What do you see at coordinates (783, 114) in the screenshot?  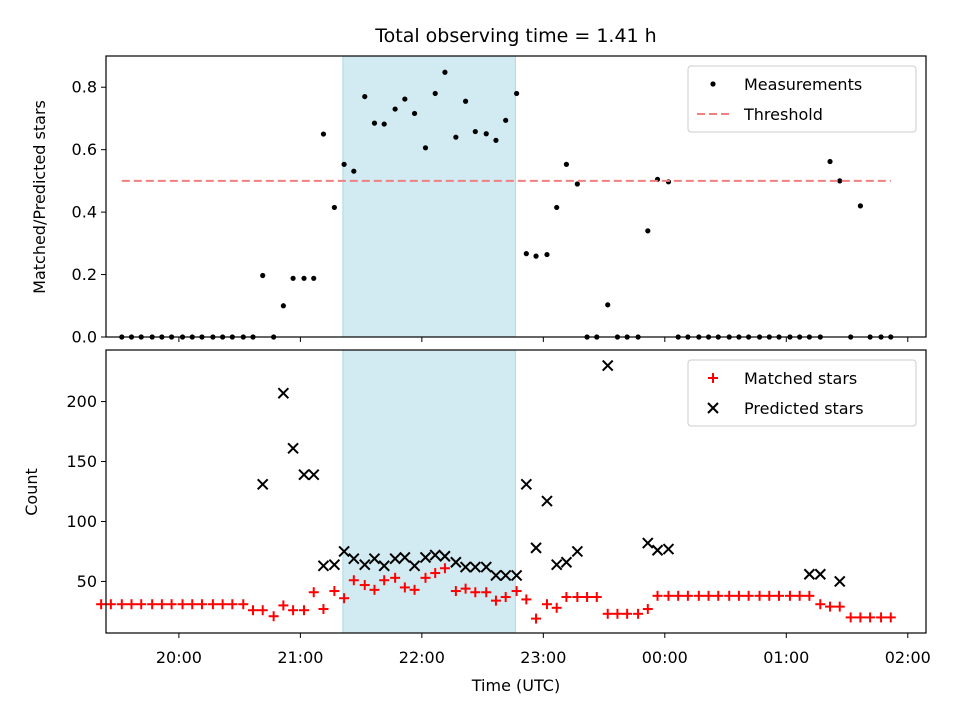 I see `legend-label: Threshold` at bounding box center [783, 114].